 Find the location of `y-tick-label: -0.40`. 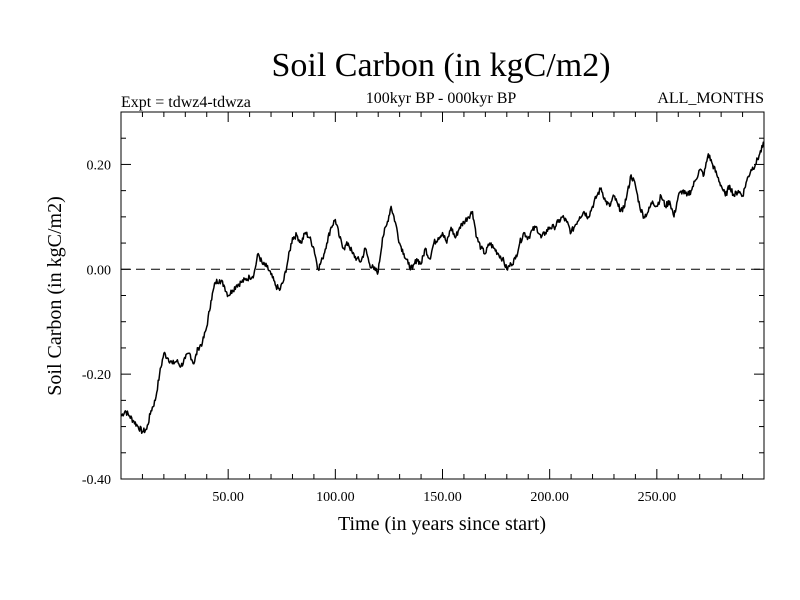

y-tick-label: -0.40 is located at coordinates (96, 480).